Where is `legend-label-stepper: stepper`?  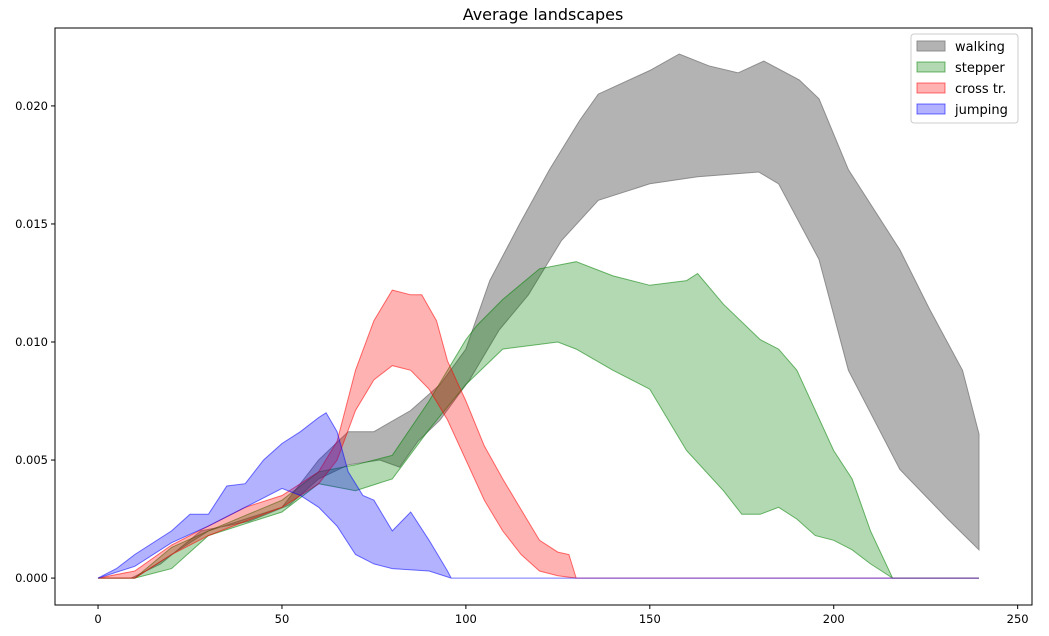
legend-label-stepper: stepper is located at coordinates (980, 68).